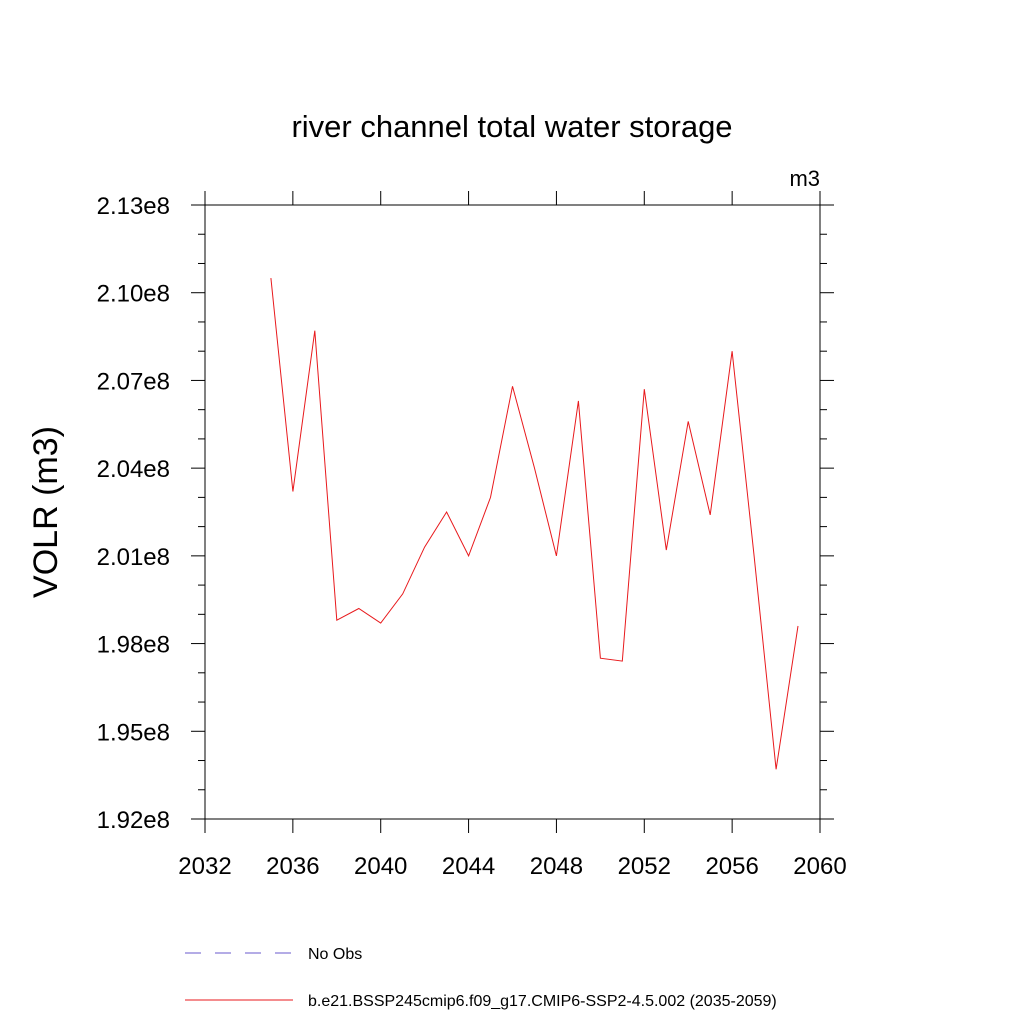 The width and height of the screenshot is (1024, 1024). I want to click on units-label: m3, so click(804, 178).